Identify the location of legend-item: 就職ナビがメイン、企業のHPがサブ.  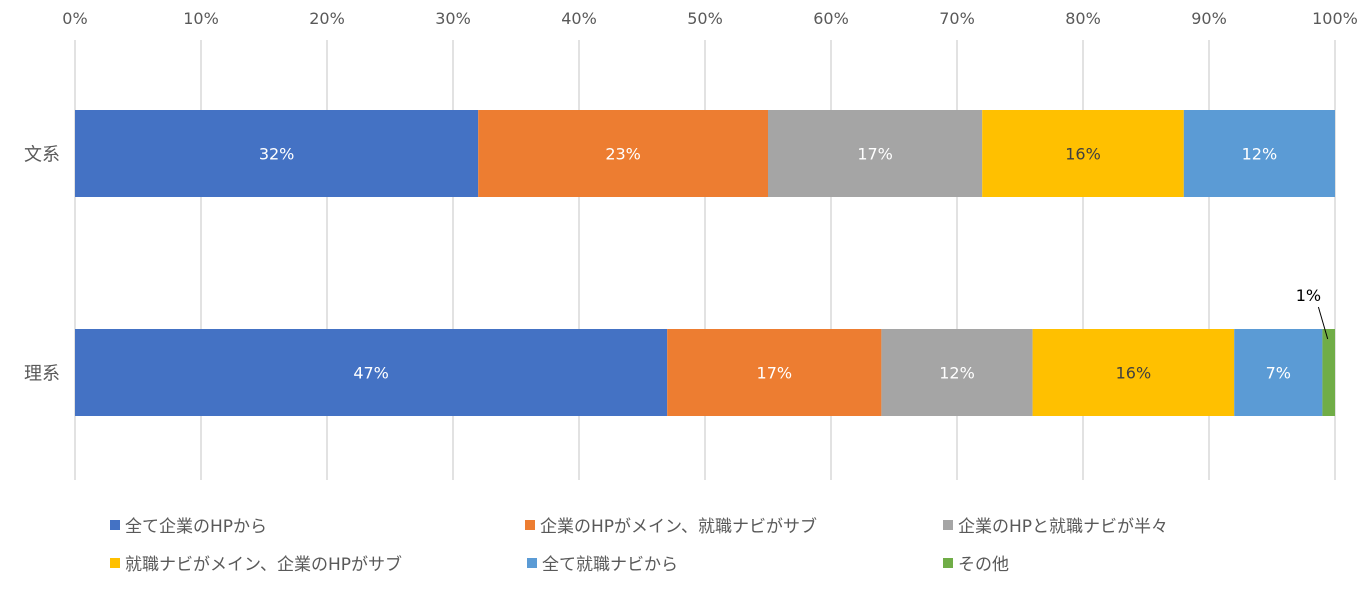
(256, 562).